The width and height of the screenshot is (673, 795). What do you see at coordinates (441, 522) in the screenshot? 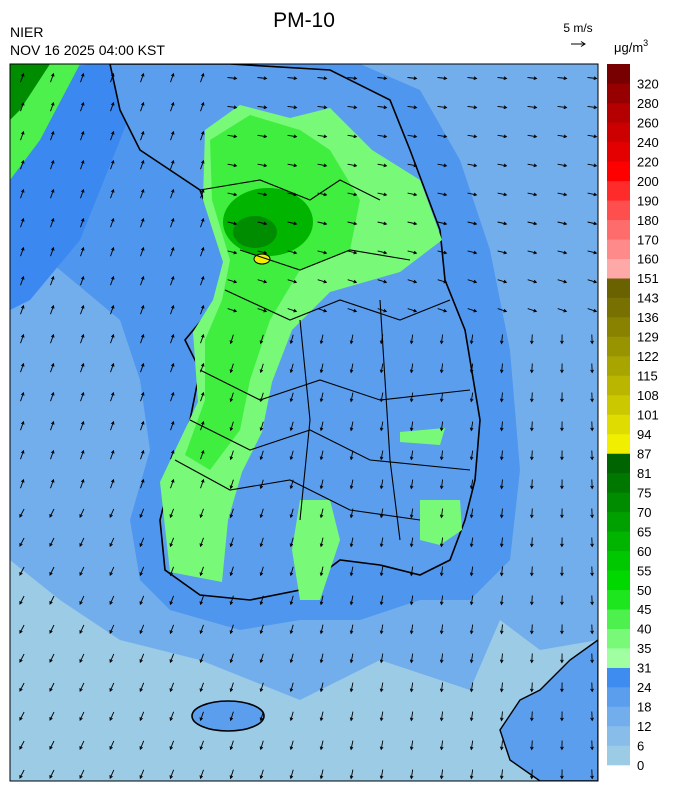
I see `green-patch-busan` at bounding box center [441, 522].